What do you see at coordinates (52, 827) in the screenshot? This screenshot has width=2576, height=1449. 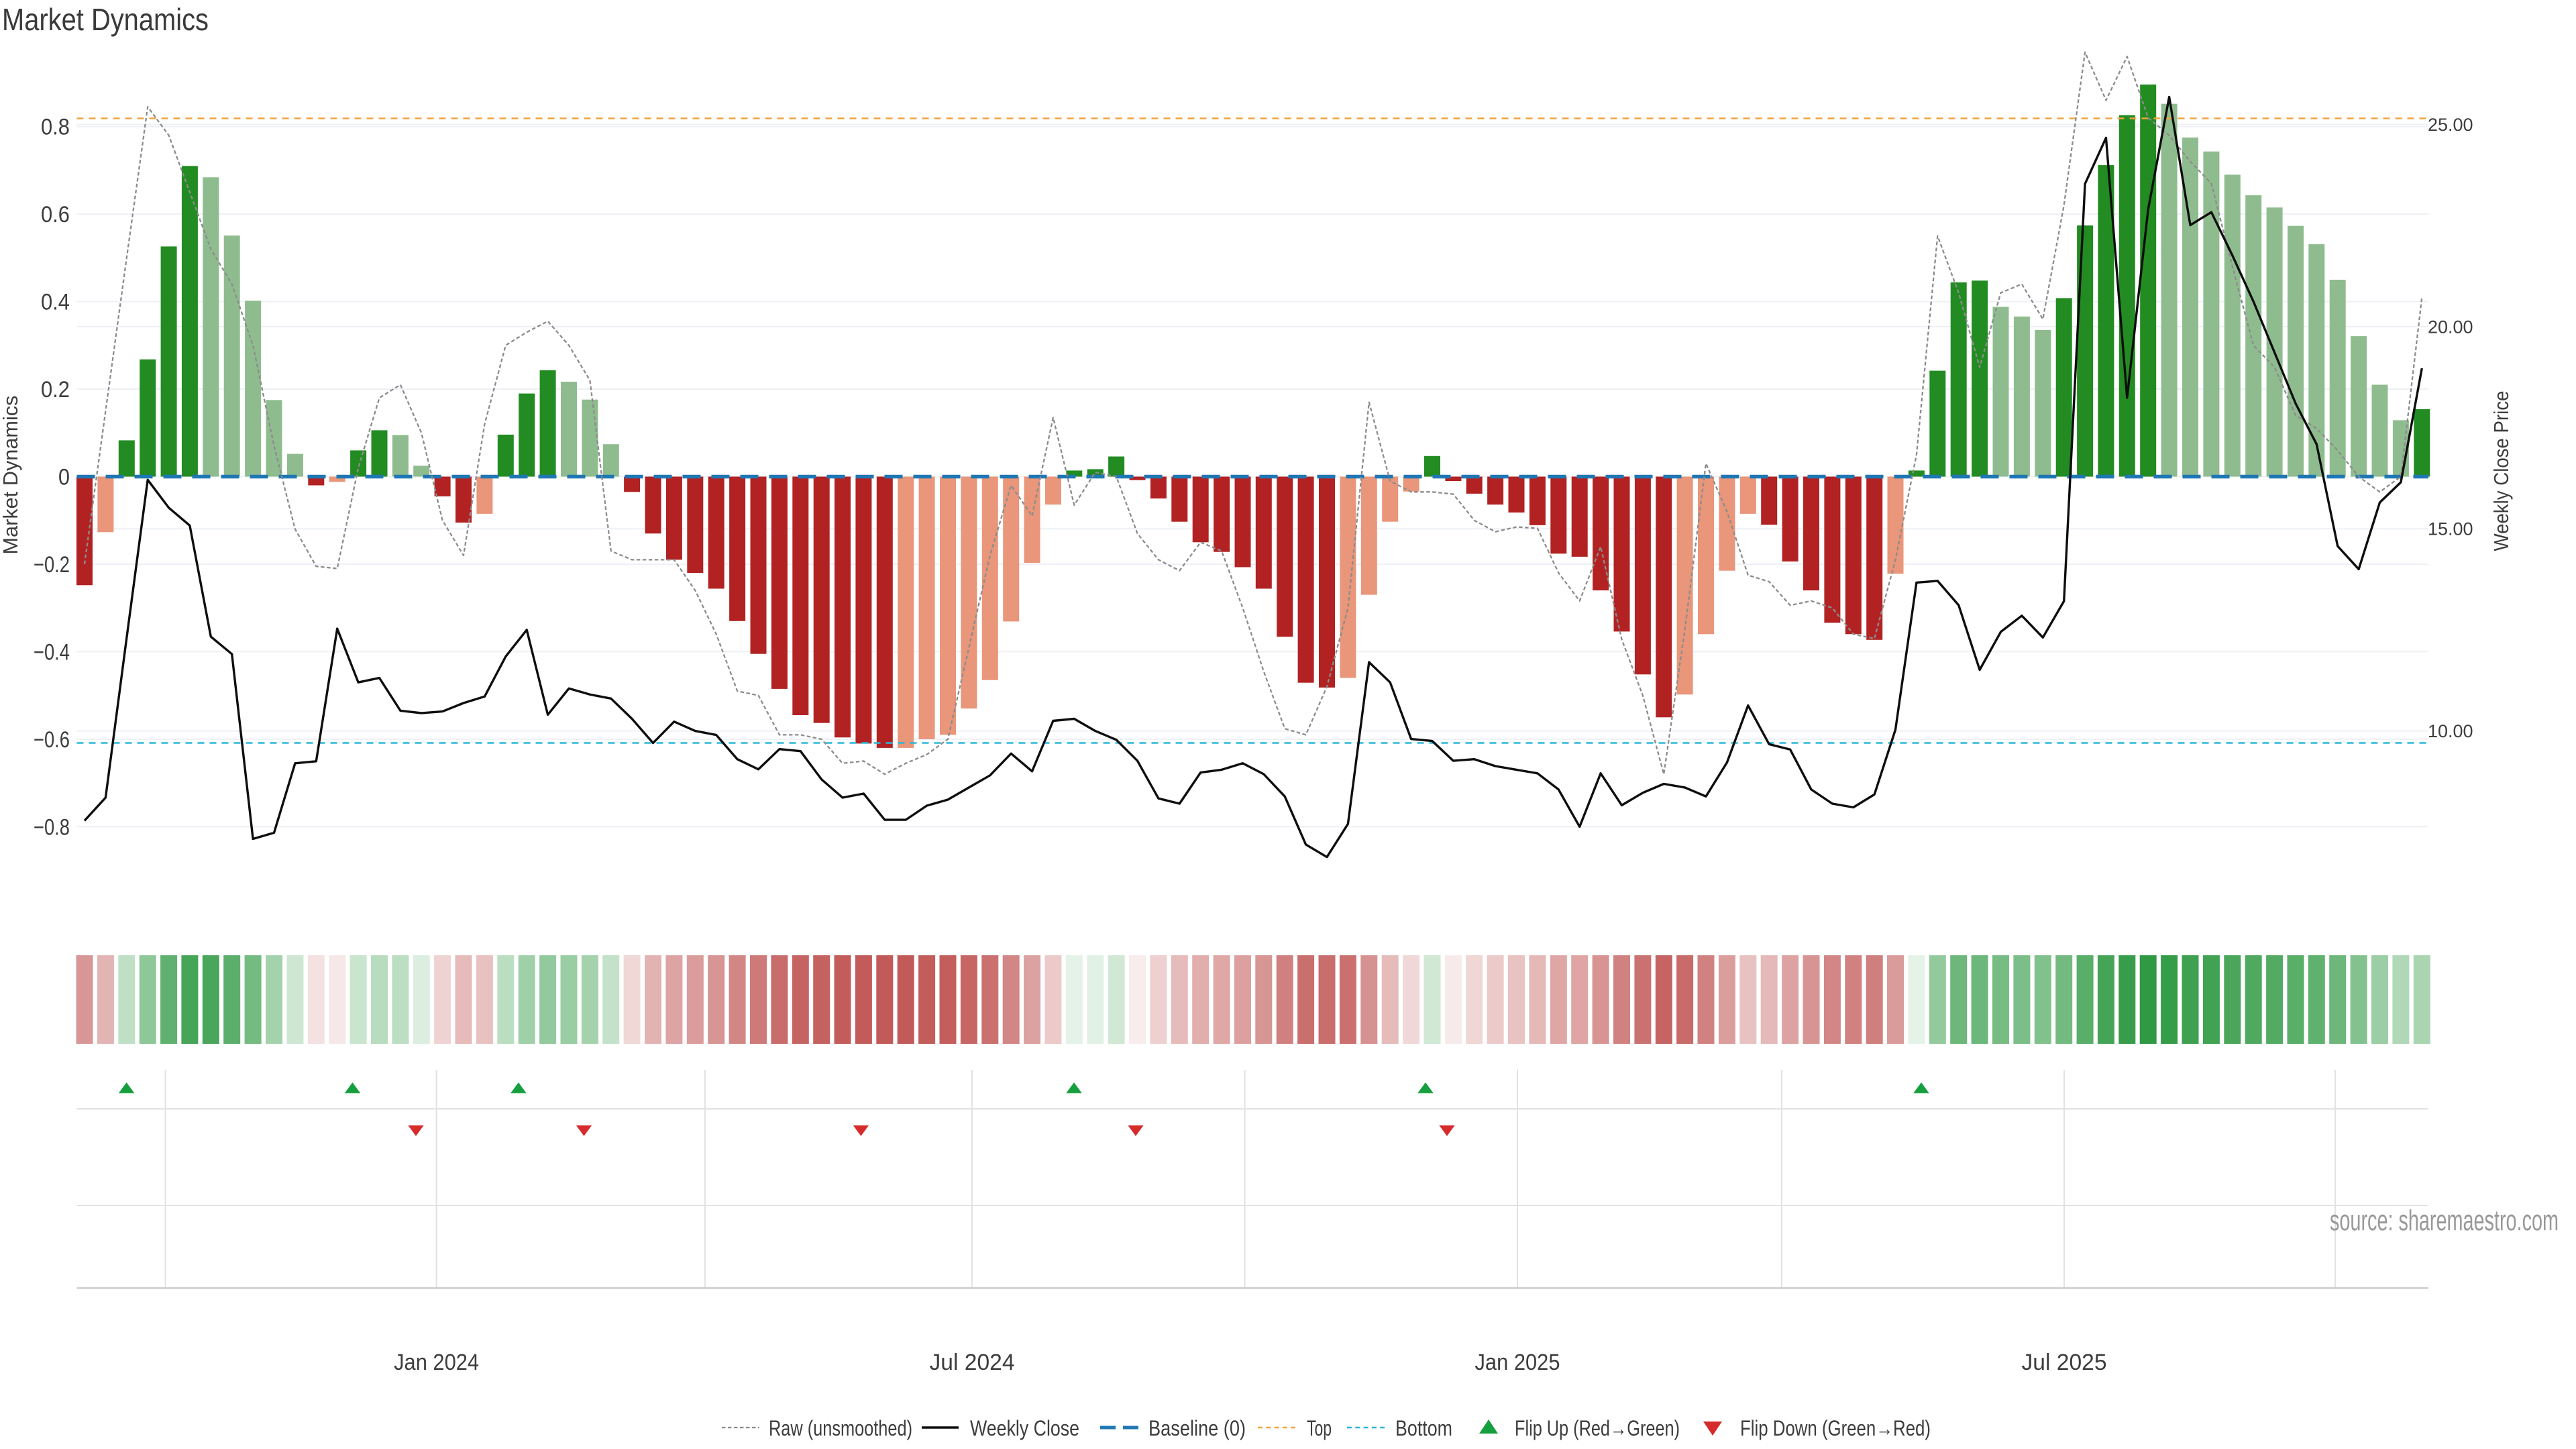 I see `svg-text: −0.8` at bounding box center [52, 827].